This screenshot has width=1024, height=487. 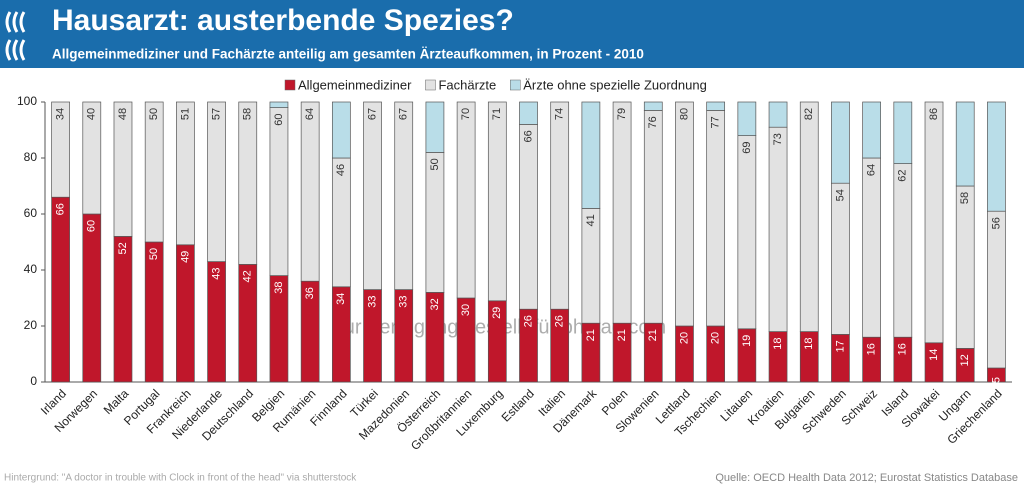 What do you see at coordinates (518, 405) in the screenshot?
I see `x-tick-label: Estland` at bounding box center [518, 405].